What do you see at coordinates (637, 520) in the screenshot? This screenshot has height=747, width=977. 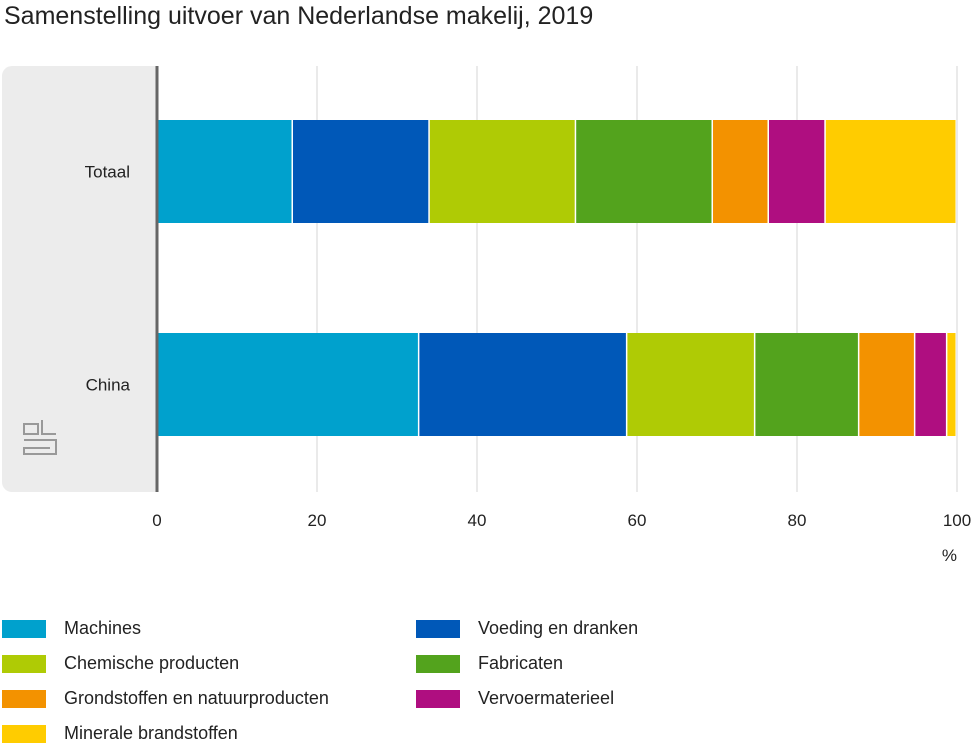 I see `x-tick-label: 60` at bounding box center [637, 520].